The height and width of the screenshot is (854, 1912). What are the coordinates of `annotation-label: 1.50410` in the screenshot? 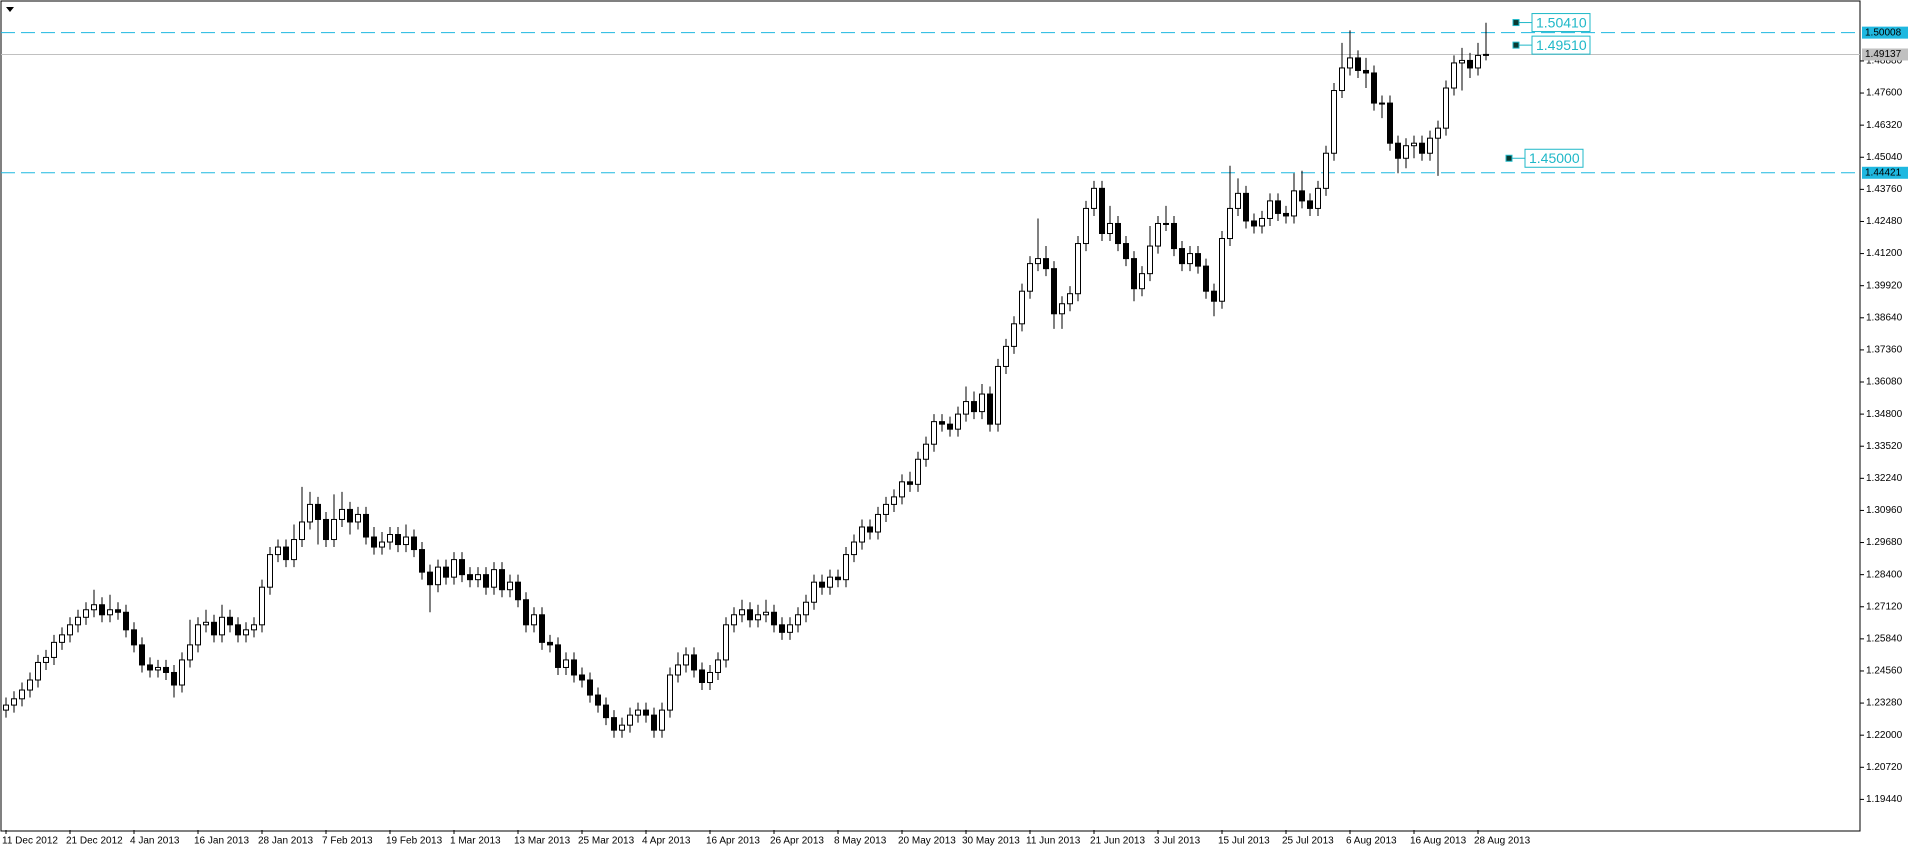 It's located at (1561, 22).